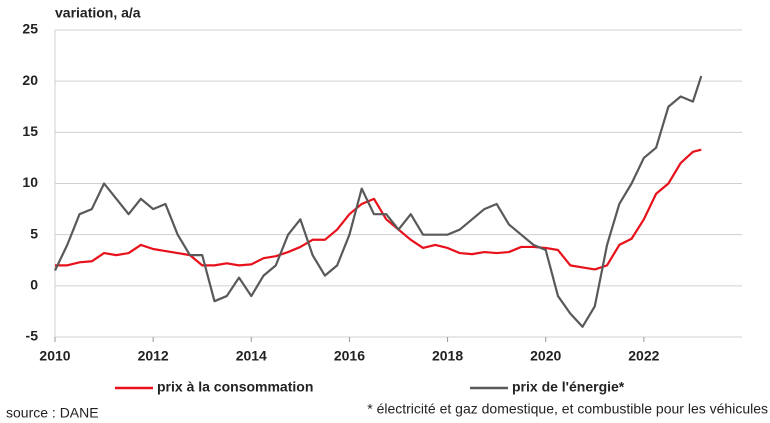 The width and height of the screenshot is (770, 423). I want to click on source: source : DANE, so click(52, 413).